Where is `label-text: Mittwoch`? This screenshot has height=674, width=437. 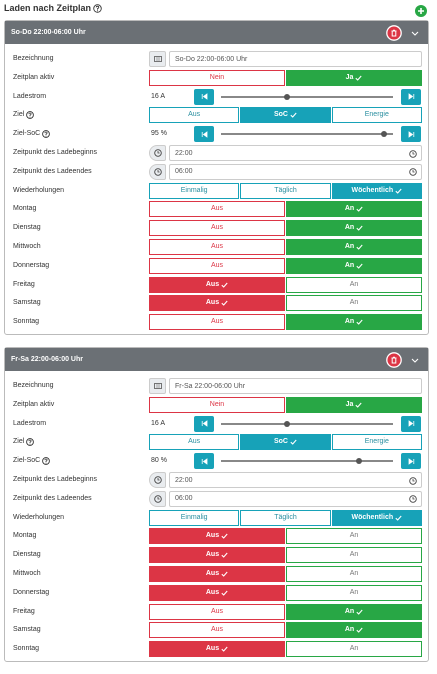 label-text: Mittwoch is located at coordinates (27, 573).